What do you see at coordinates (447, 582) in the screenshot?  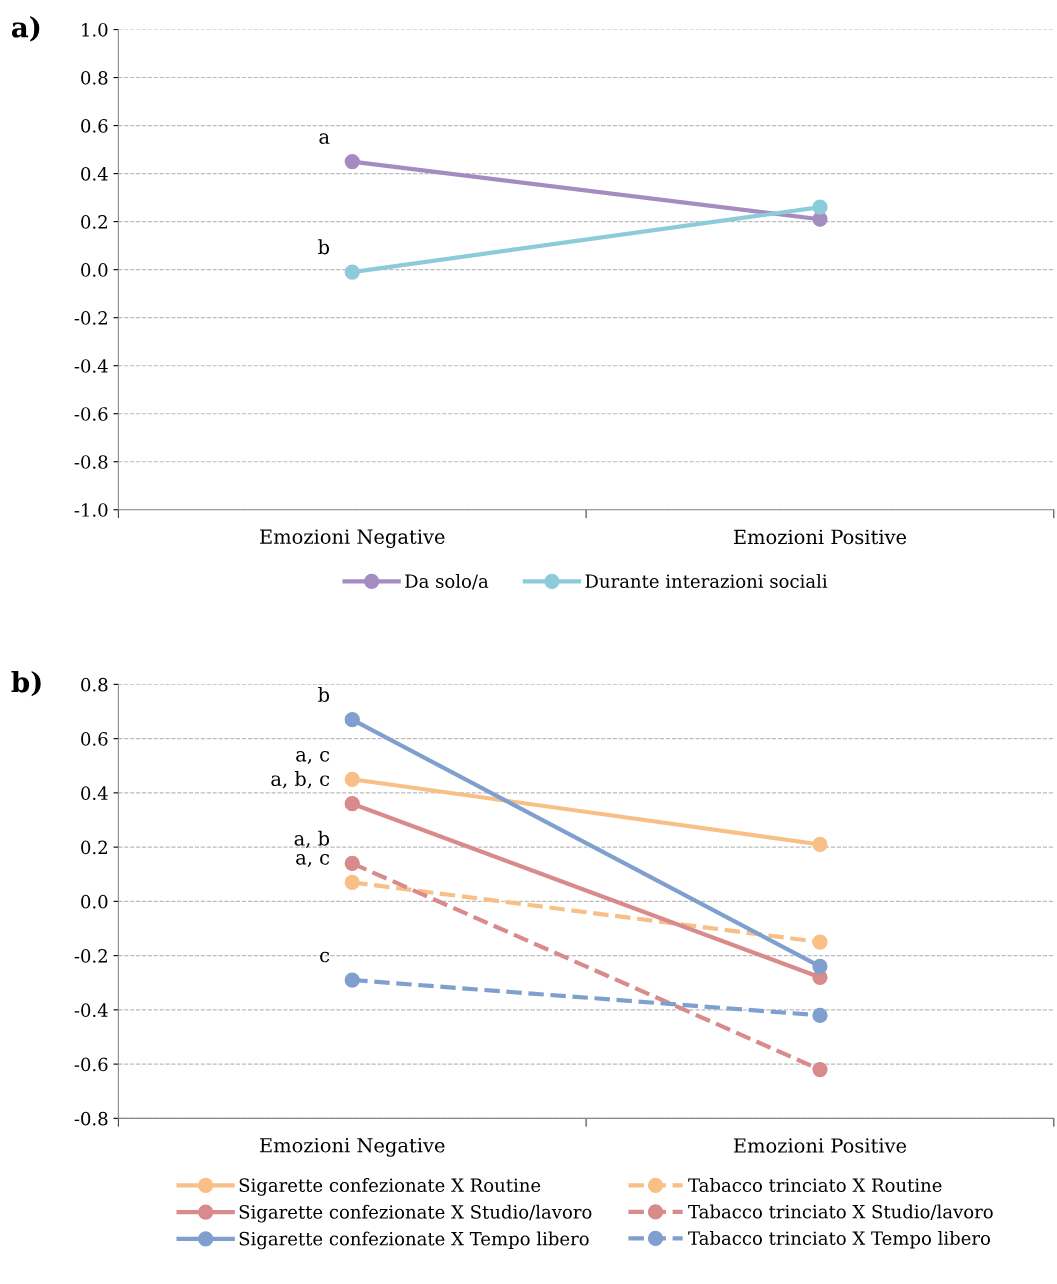 I see `legend-label: Da solo/a` at bounding box center [447, 582].